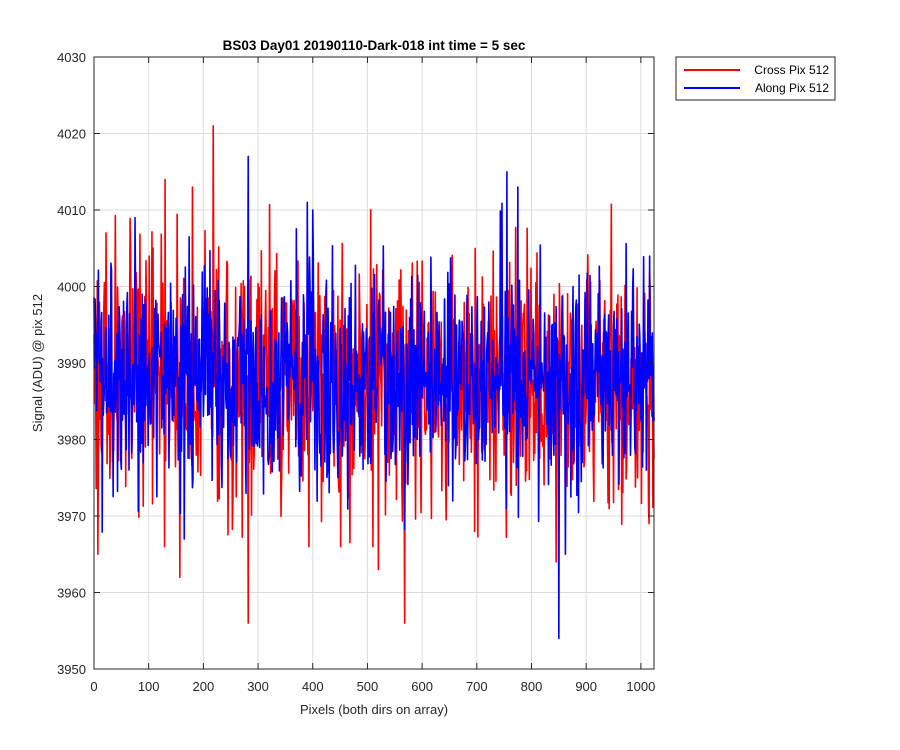 The width and height of the screenshot is (900, 750). Describe the element at coordinates (71, 57) in the screenshot. I see `y-tick-label: 4030` at that location.